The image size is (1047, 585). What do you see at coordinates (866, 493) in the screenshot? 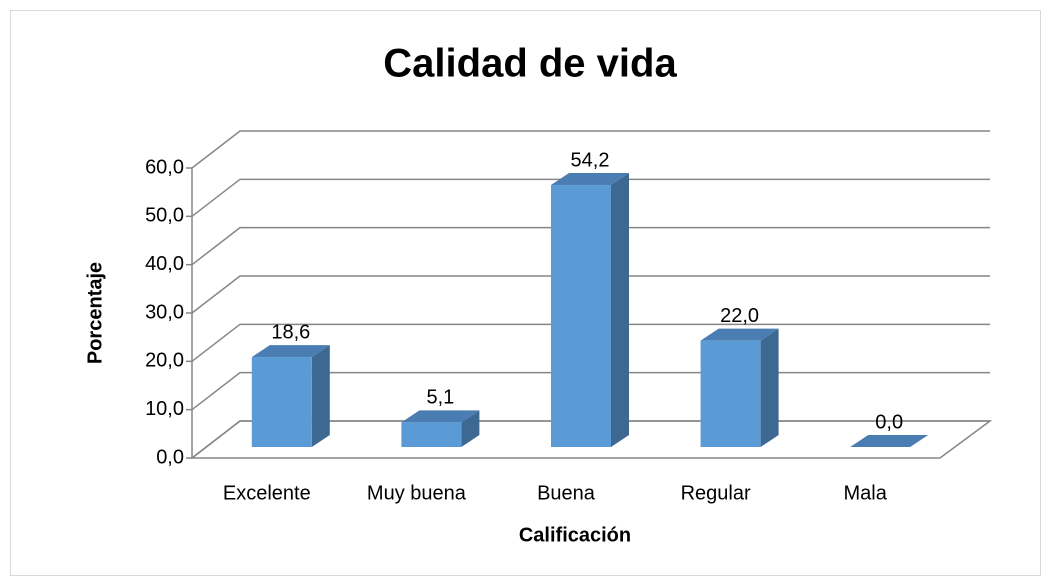
I see `x-tick-label: Mala` at bounding box center [866, 493].